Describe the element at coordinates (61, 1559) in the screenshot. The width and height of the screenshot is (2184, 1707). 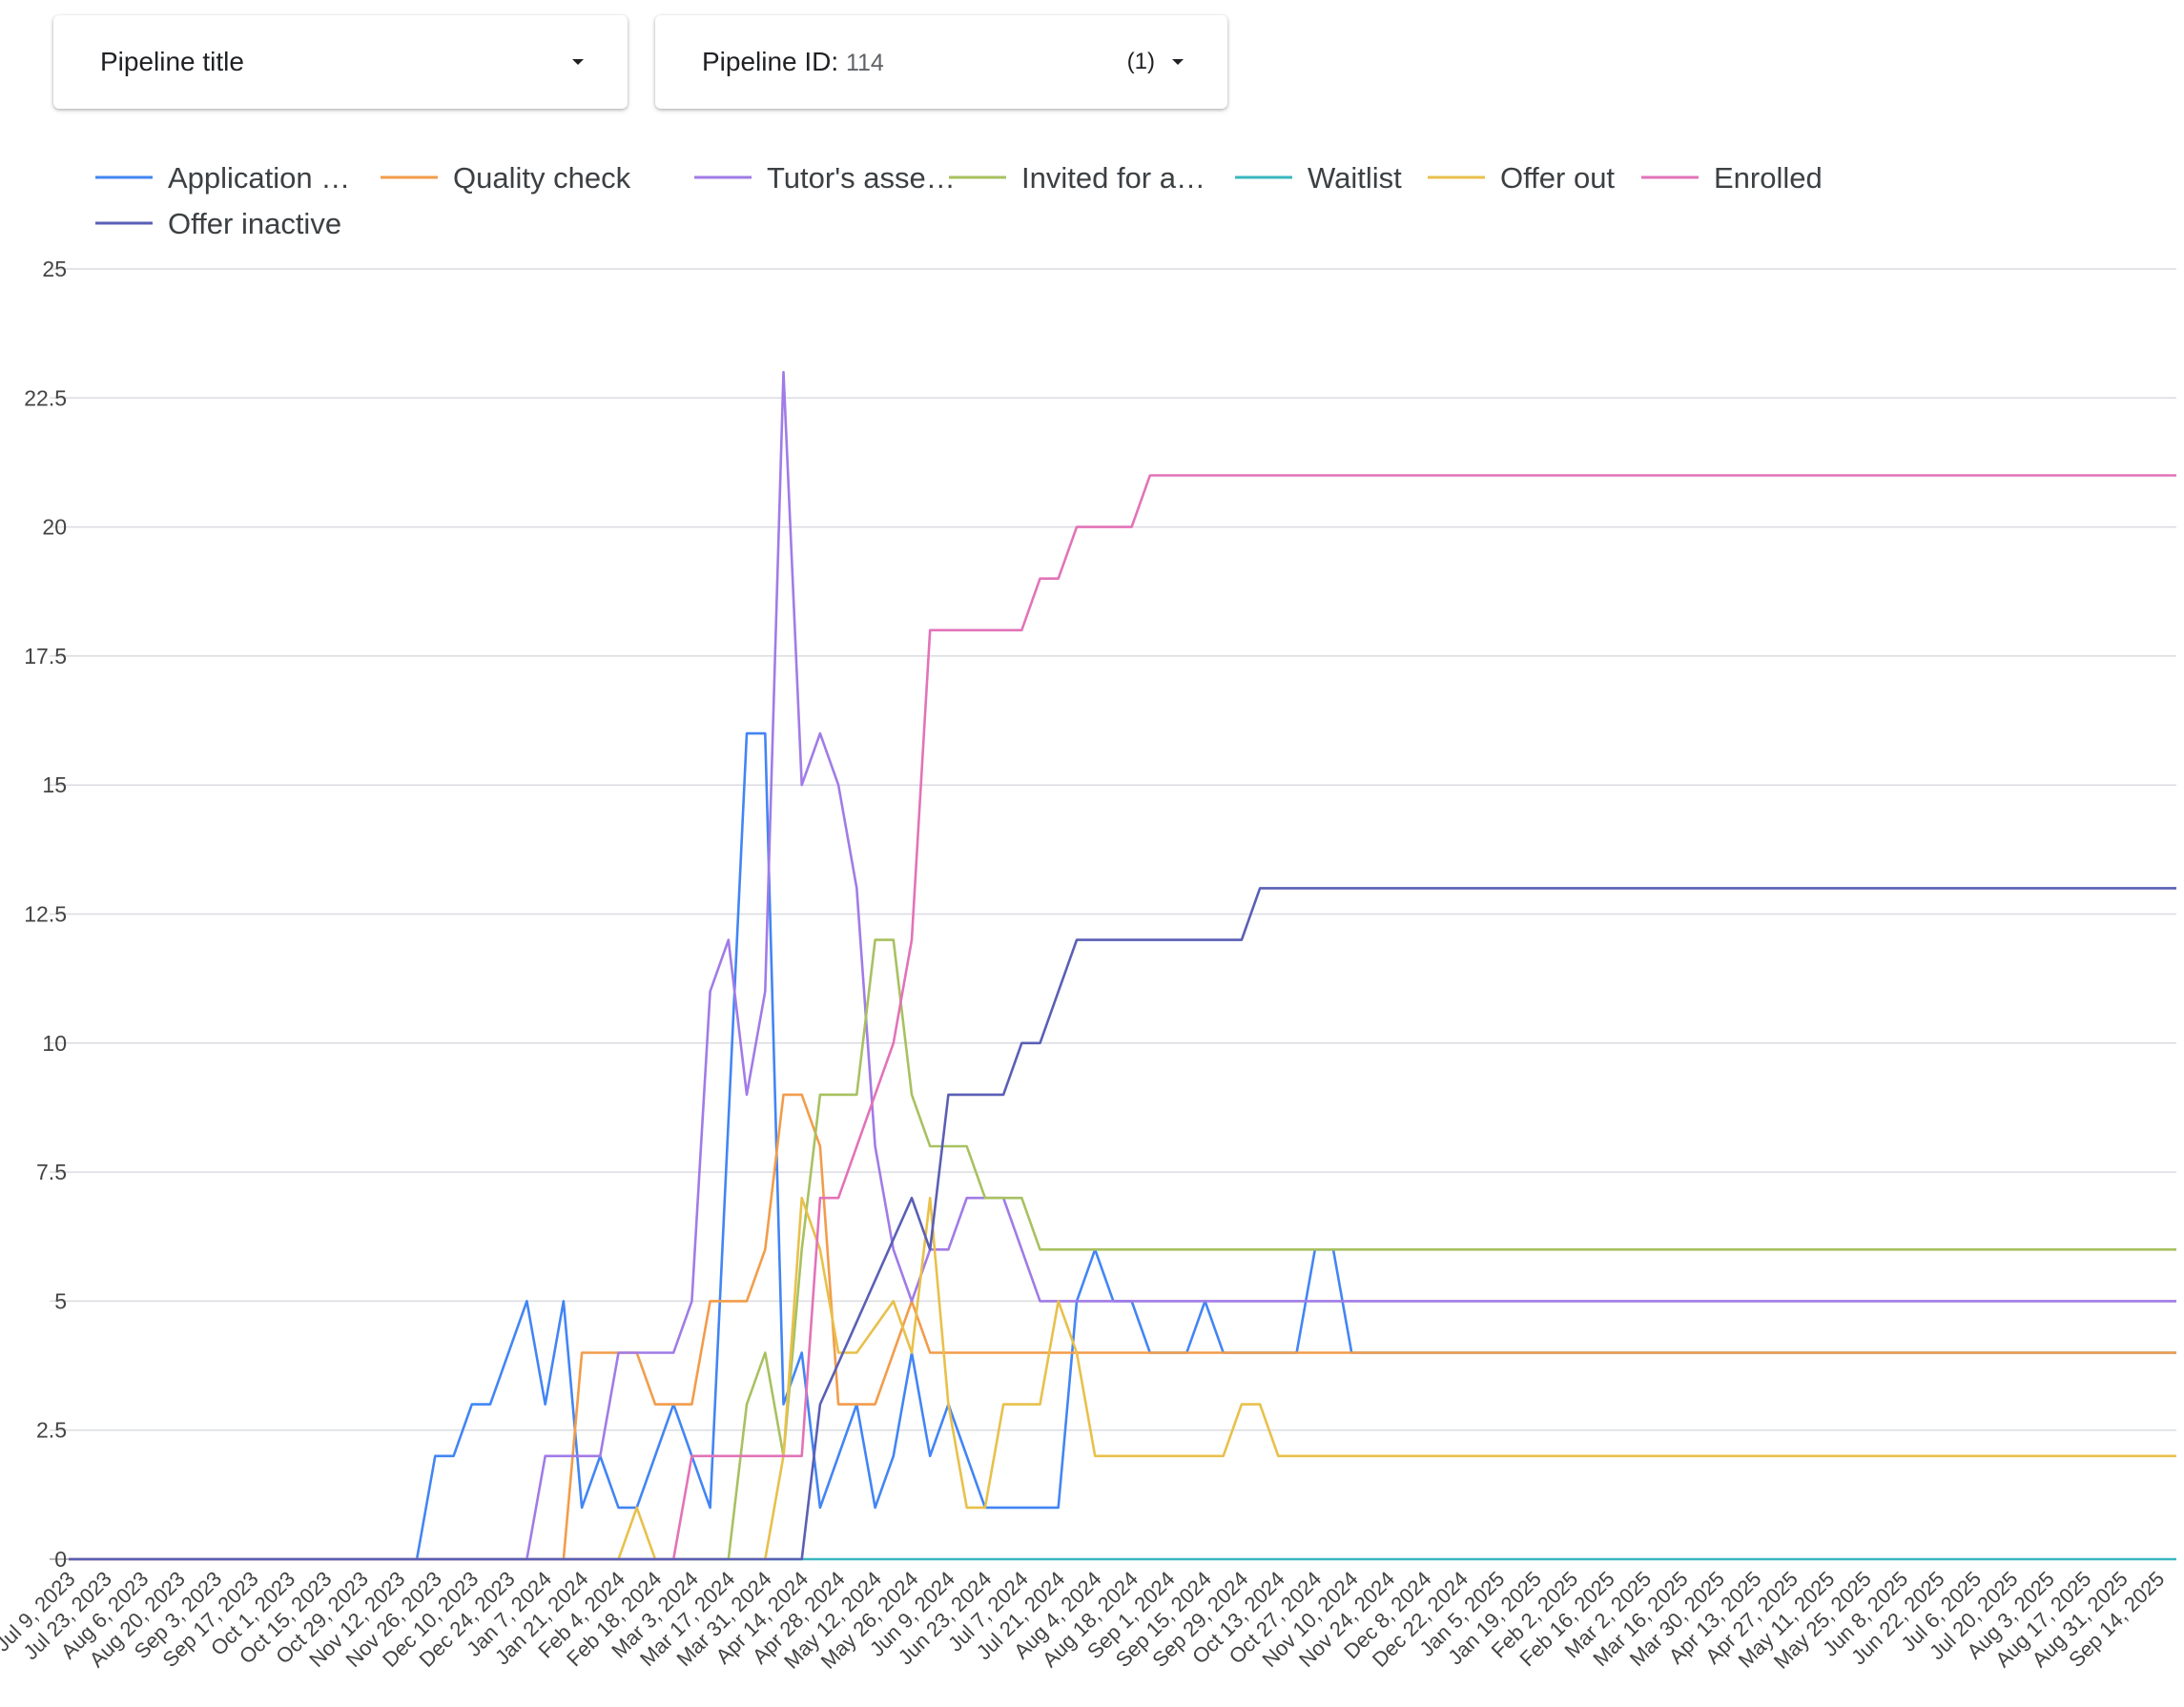
I see `y-tick-label: 0` at that location.